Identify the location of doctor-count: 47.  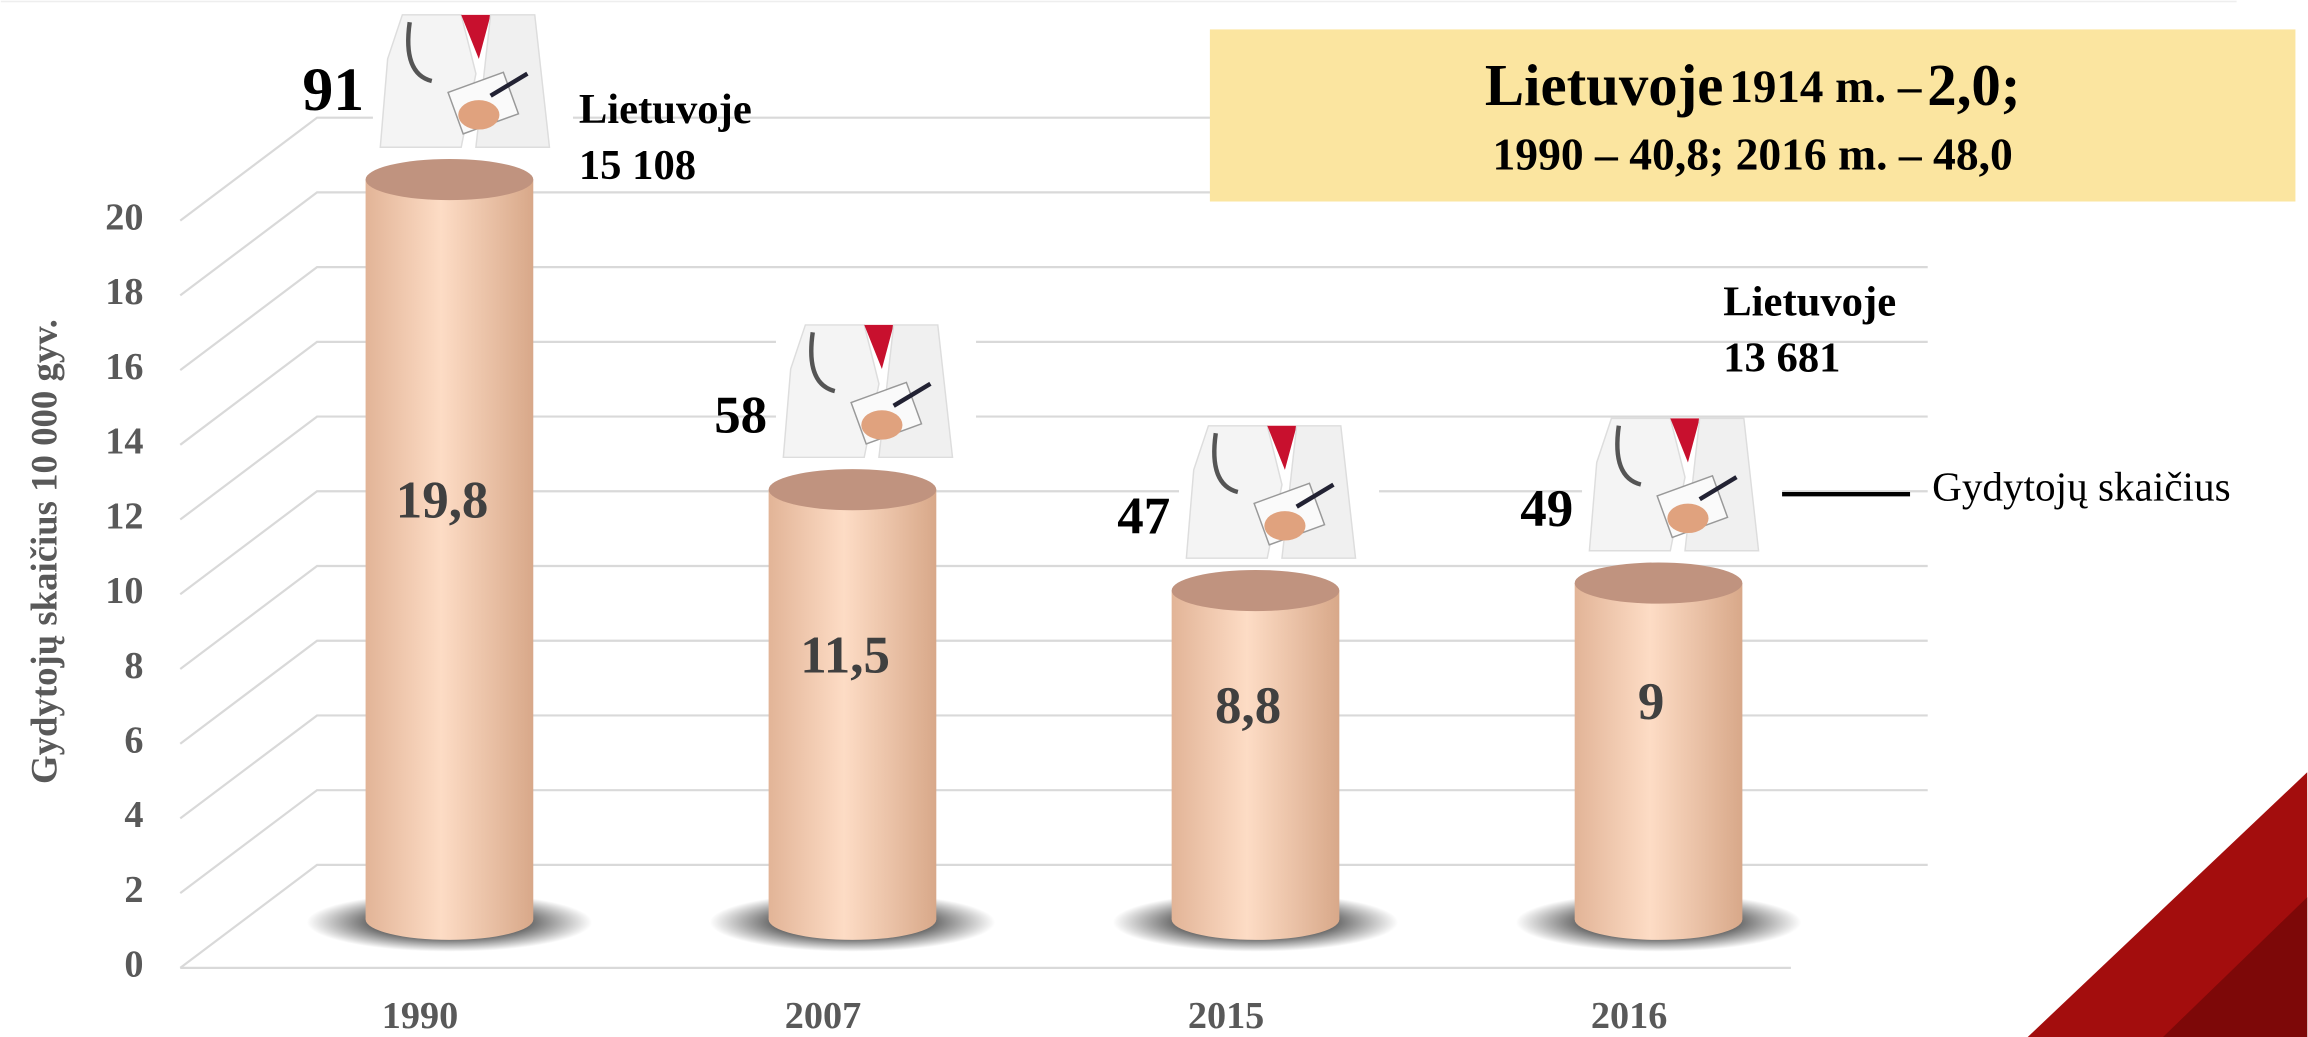
(1143, 517).